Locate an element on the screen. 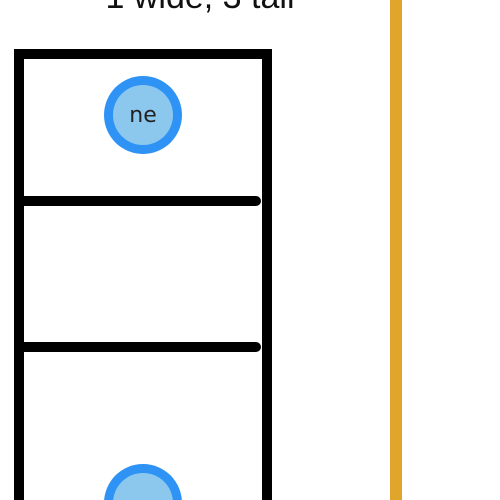  node-label-partial is located at coordinates (143, 486).